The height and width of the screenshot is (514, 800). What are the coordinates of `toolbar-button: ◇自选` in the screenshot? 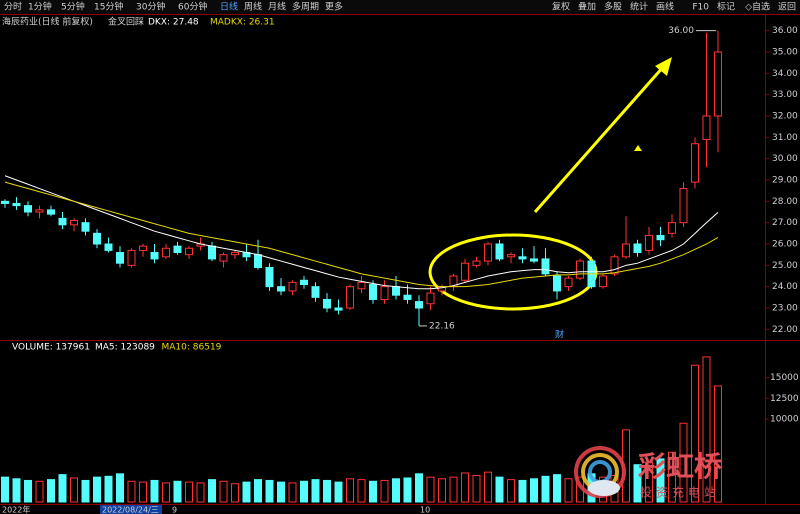 It's located at (757, 7).